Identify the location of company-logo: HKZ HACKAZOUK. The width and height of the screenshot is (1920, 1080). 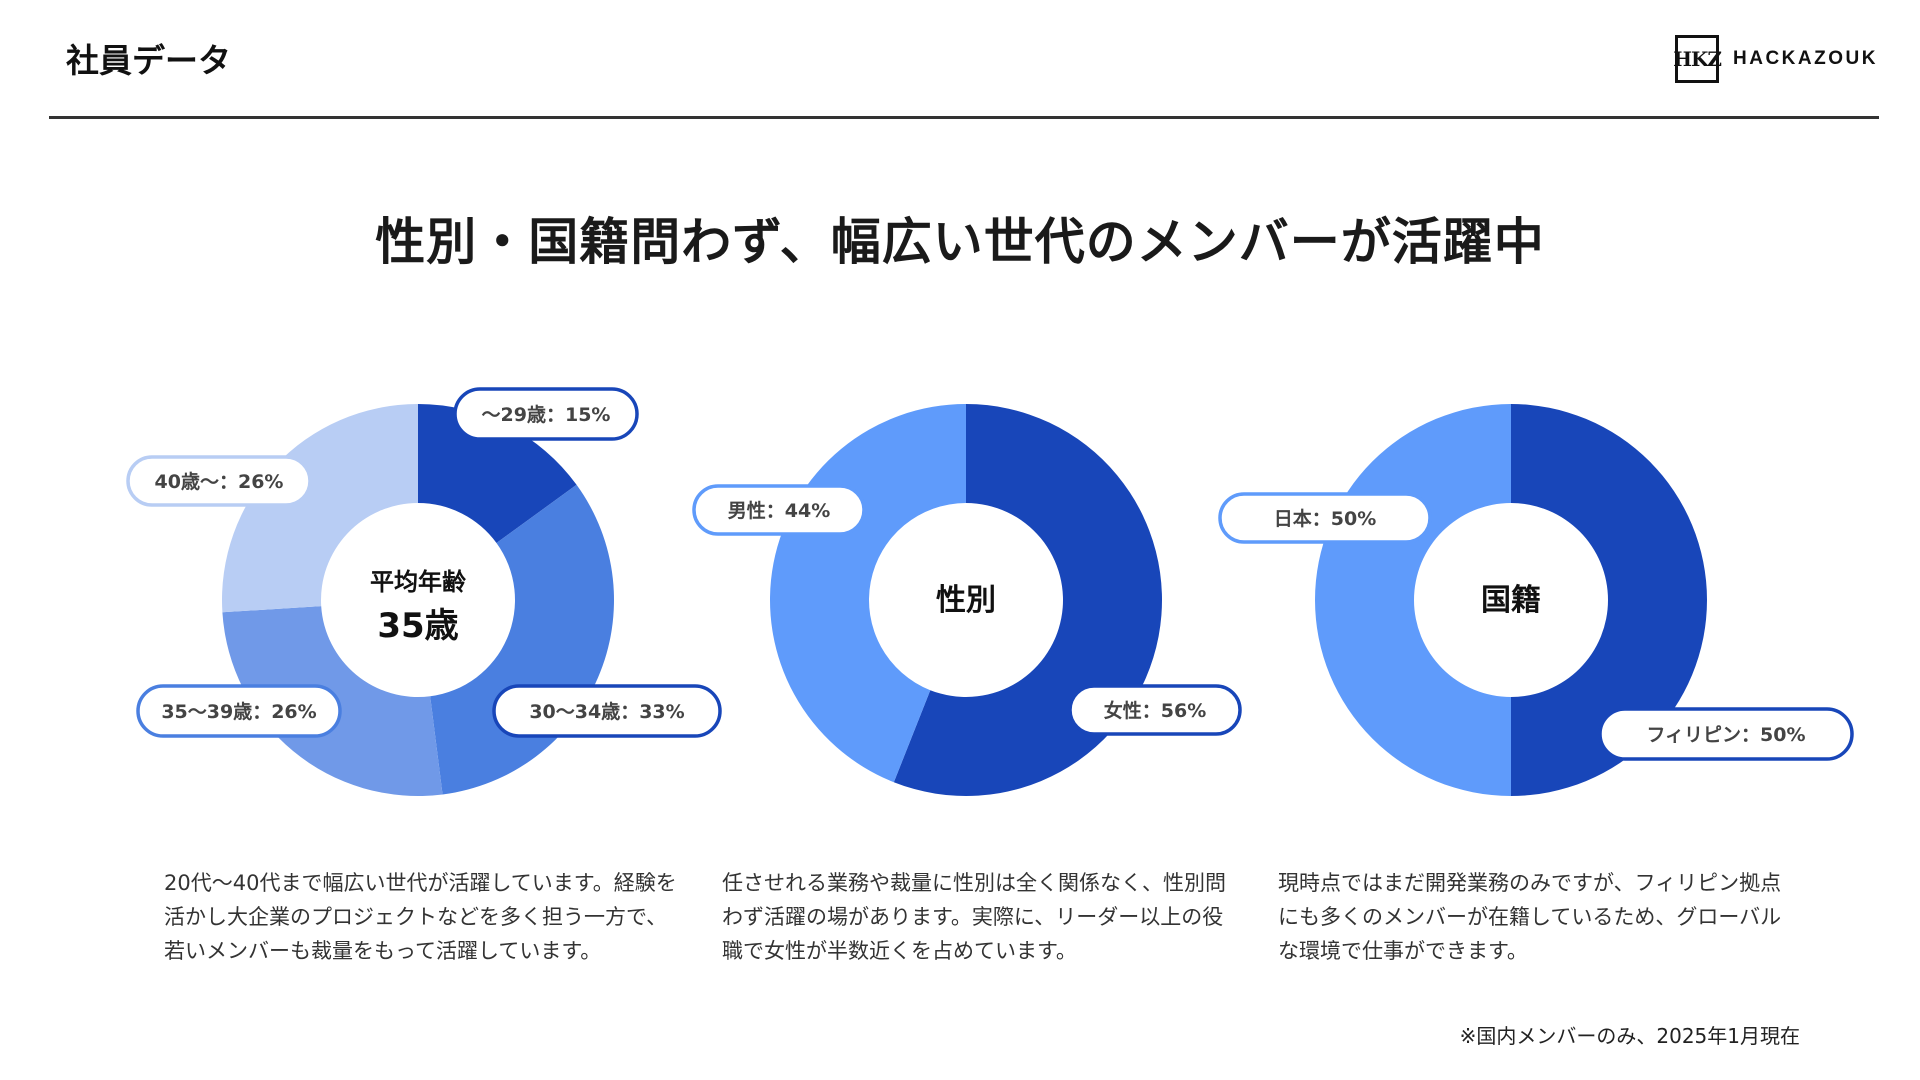
(1775, 59).